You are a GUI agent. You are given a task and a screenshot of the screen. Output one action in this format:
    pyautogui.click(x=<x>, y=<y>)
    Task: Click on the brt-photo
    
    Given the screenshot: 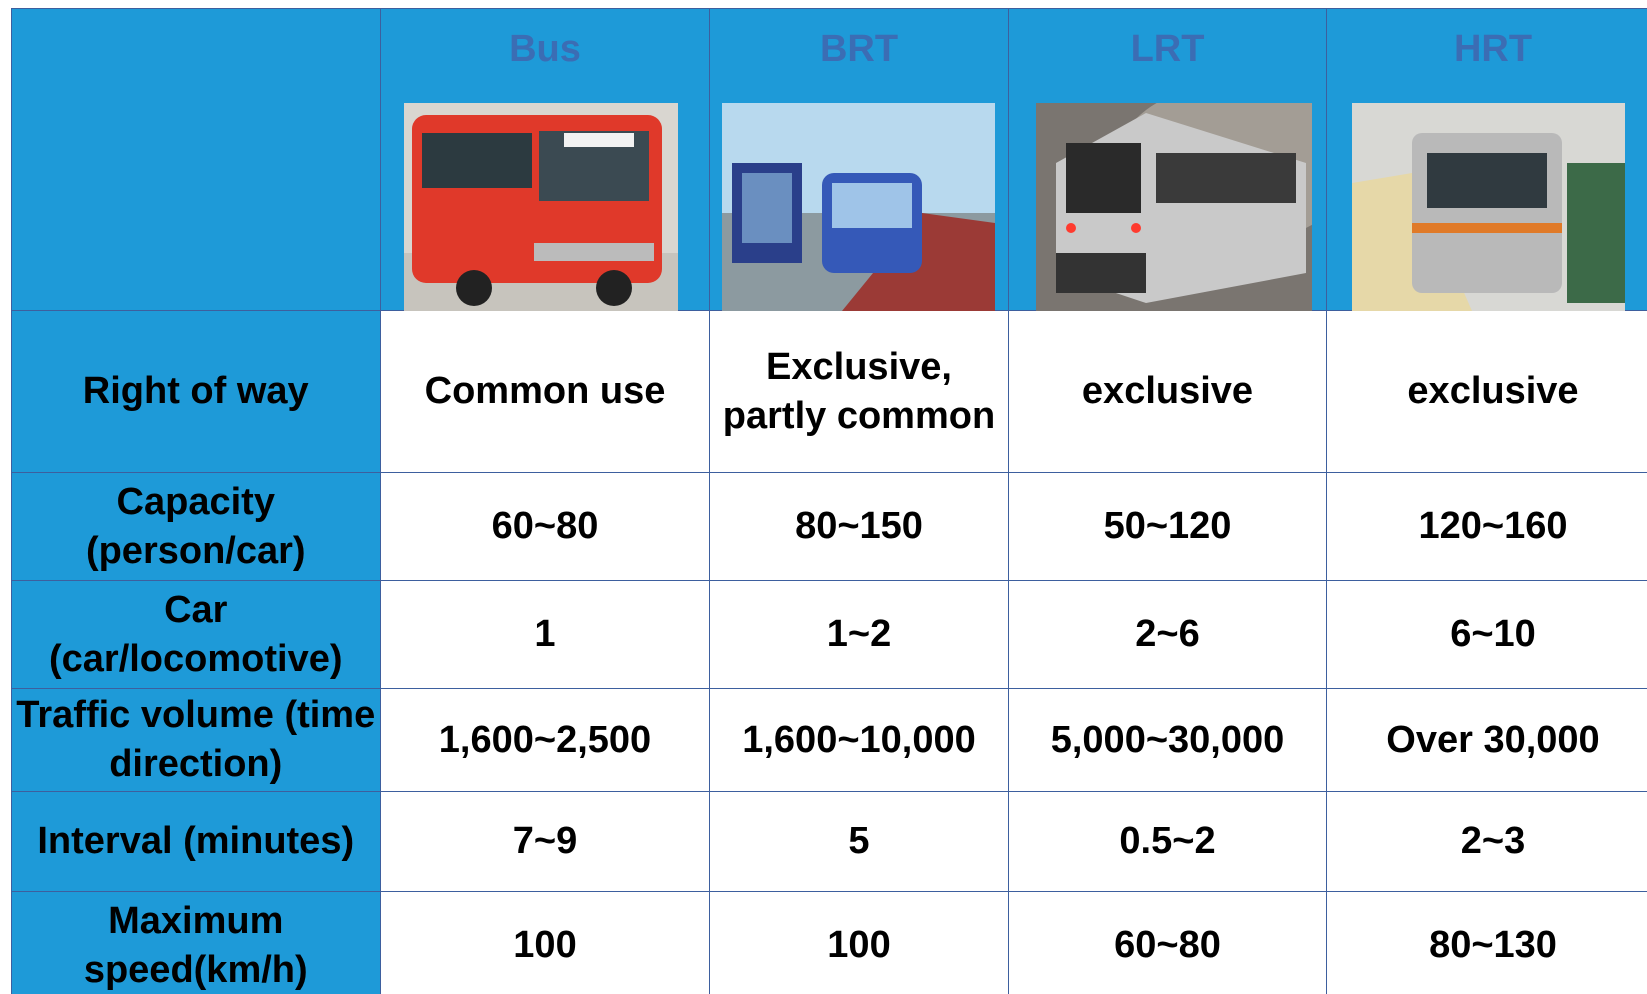 What is the action you would take?
    pyautogui.click(x=858, y=207)
    